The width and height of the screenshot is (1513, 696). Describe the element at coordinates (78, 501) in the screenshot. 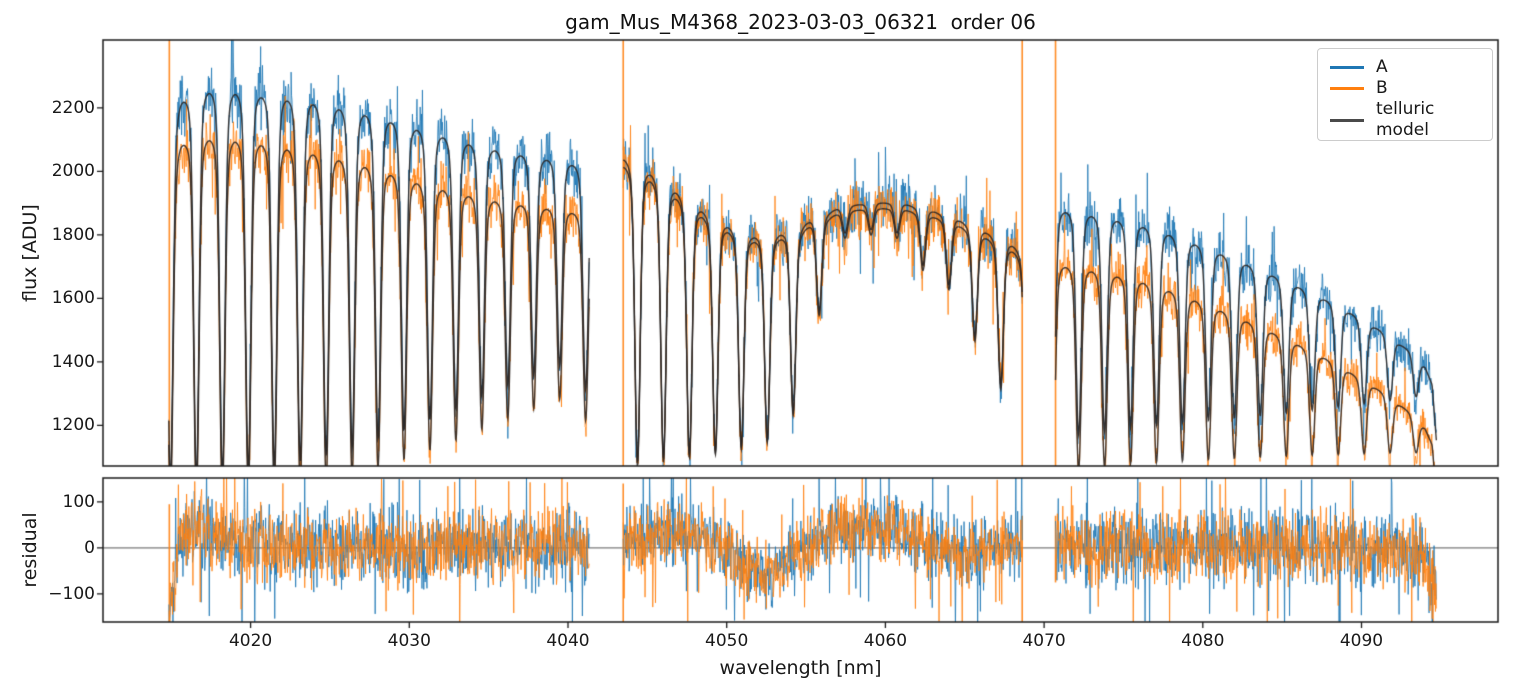

I see `residual-y-tick-label: 100` at that location.